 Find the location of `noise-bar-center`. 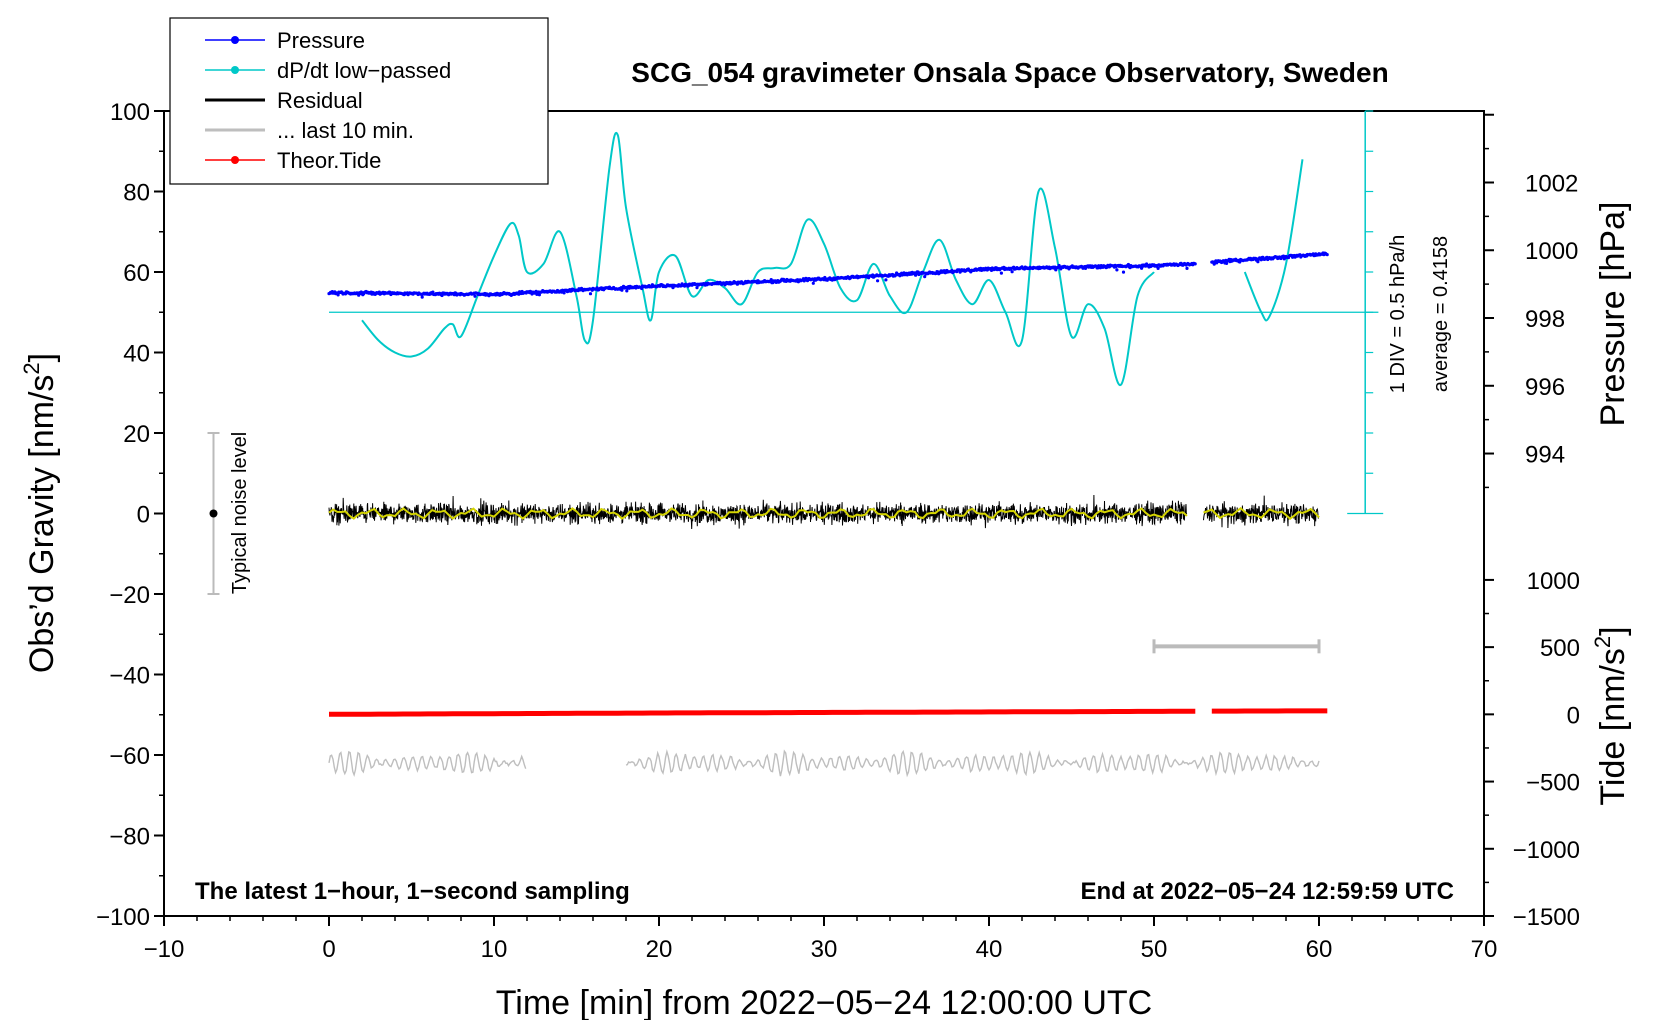

noise-bar-center is located at coordinates (213, 513).